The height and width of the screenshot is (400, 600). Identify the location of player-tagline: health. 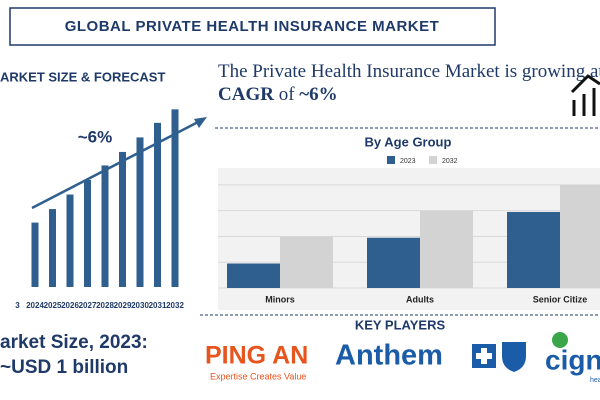
(595, 380).